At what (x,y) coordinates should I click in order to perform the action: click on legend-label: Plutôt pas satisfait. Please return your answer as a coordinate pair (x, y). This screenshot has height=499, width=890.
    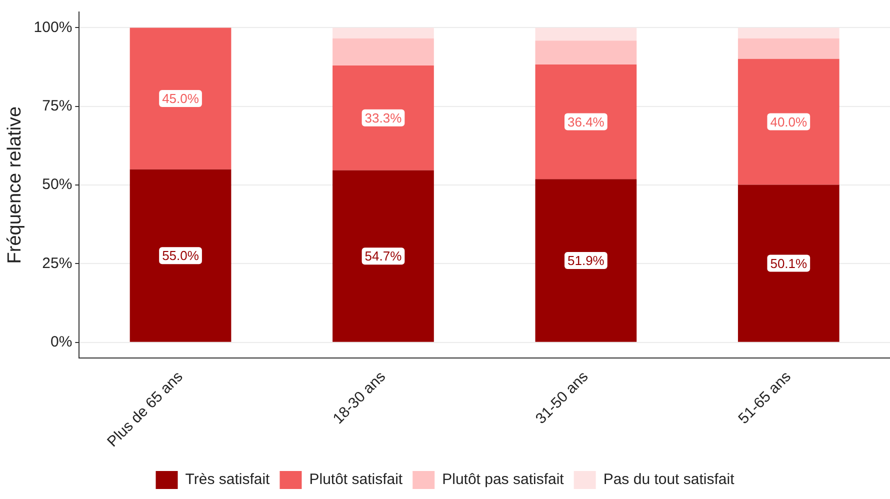
    Looking at the image, I should click on (503, 479).